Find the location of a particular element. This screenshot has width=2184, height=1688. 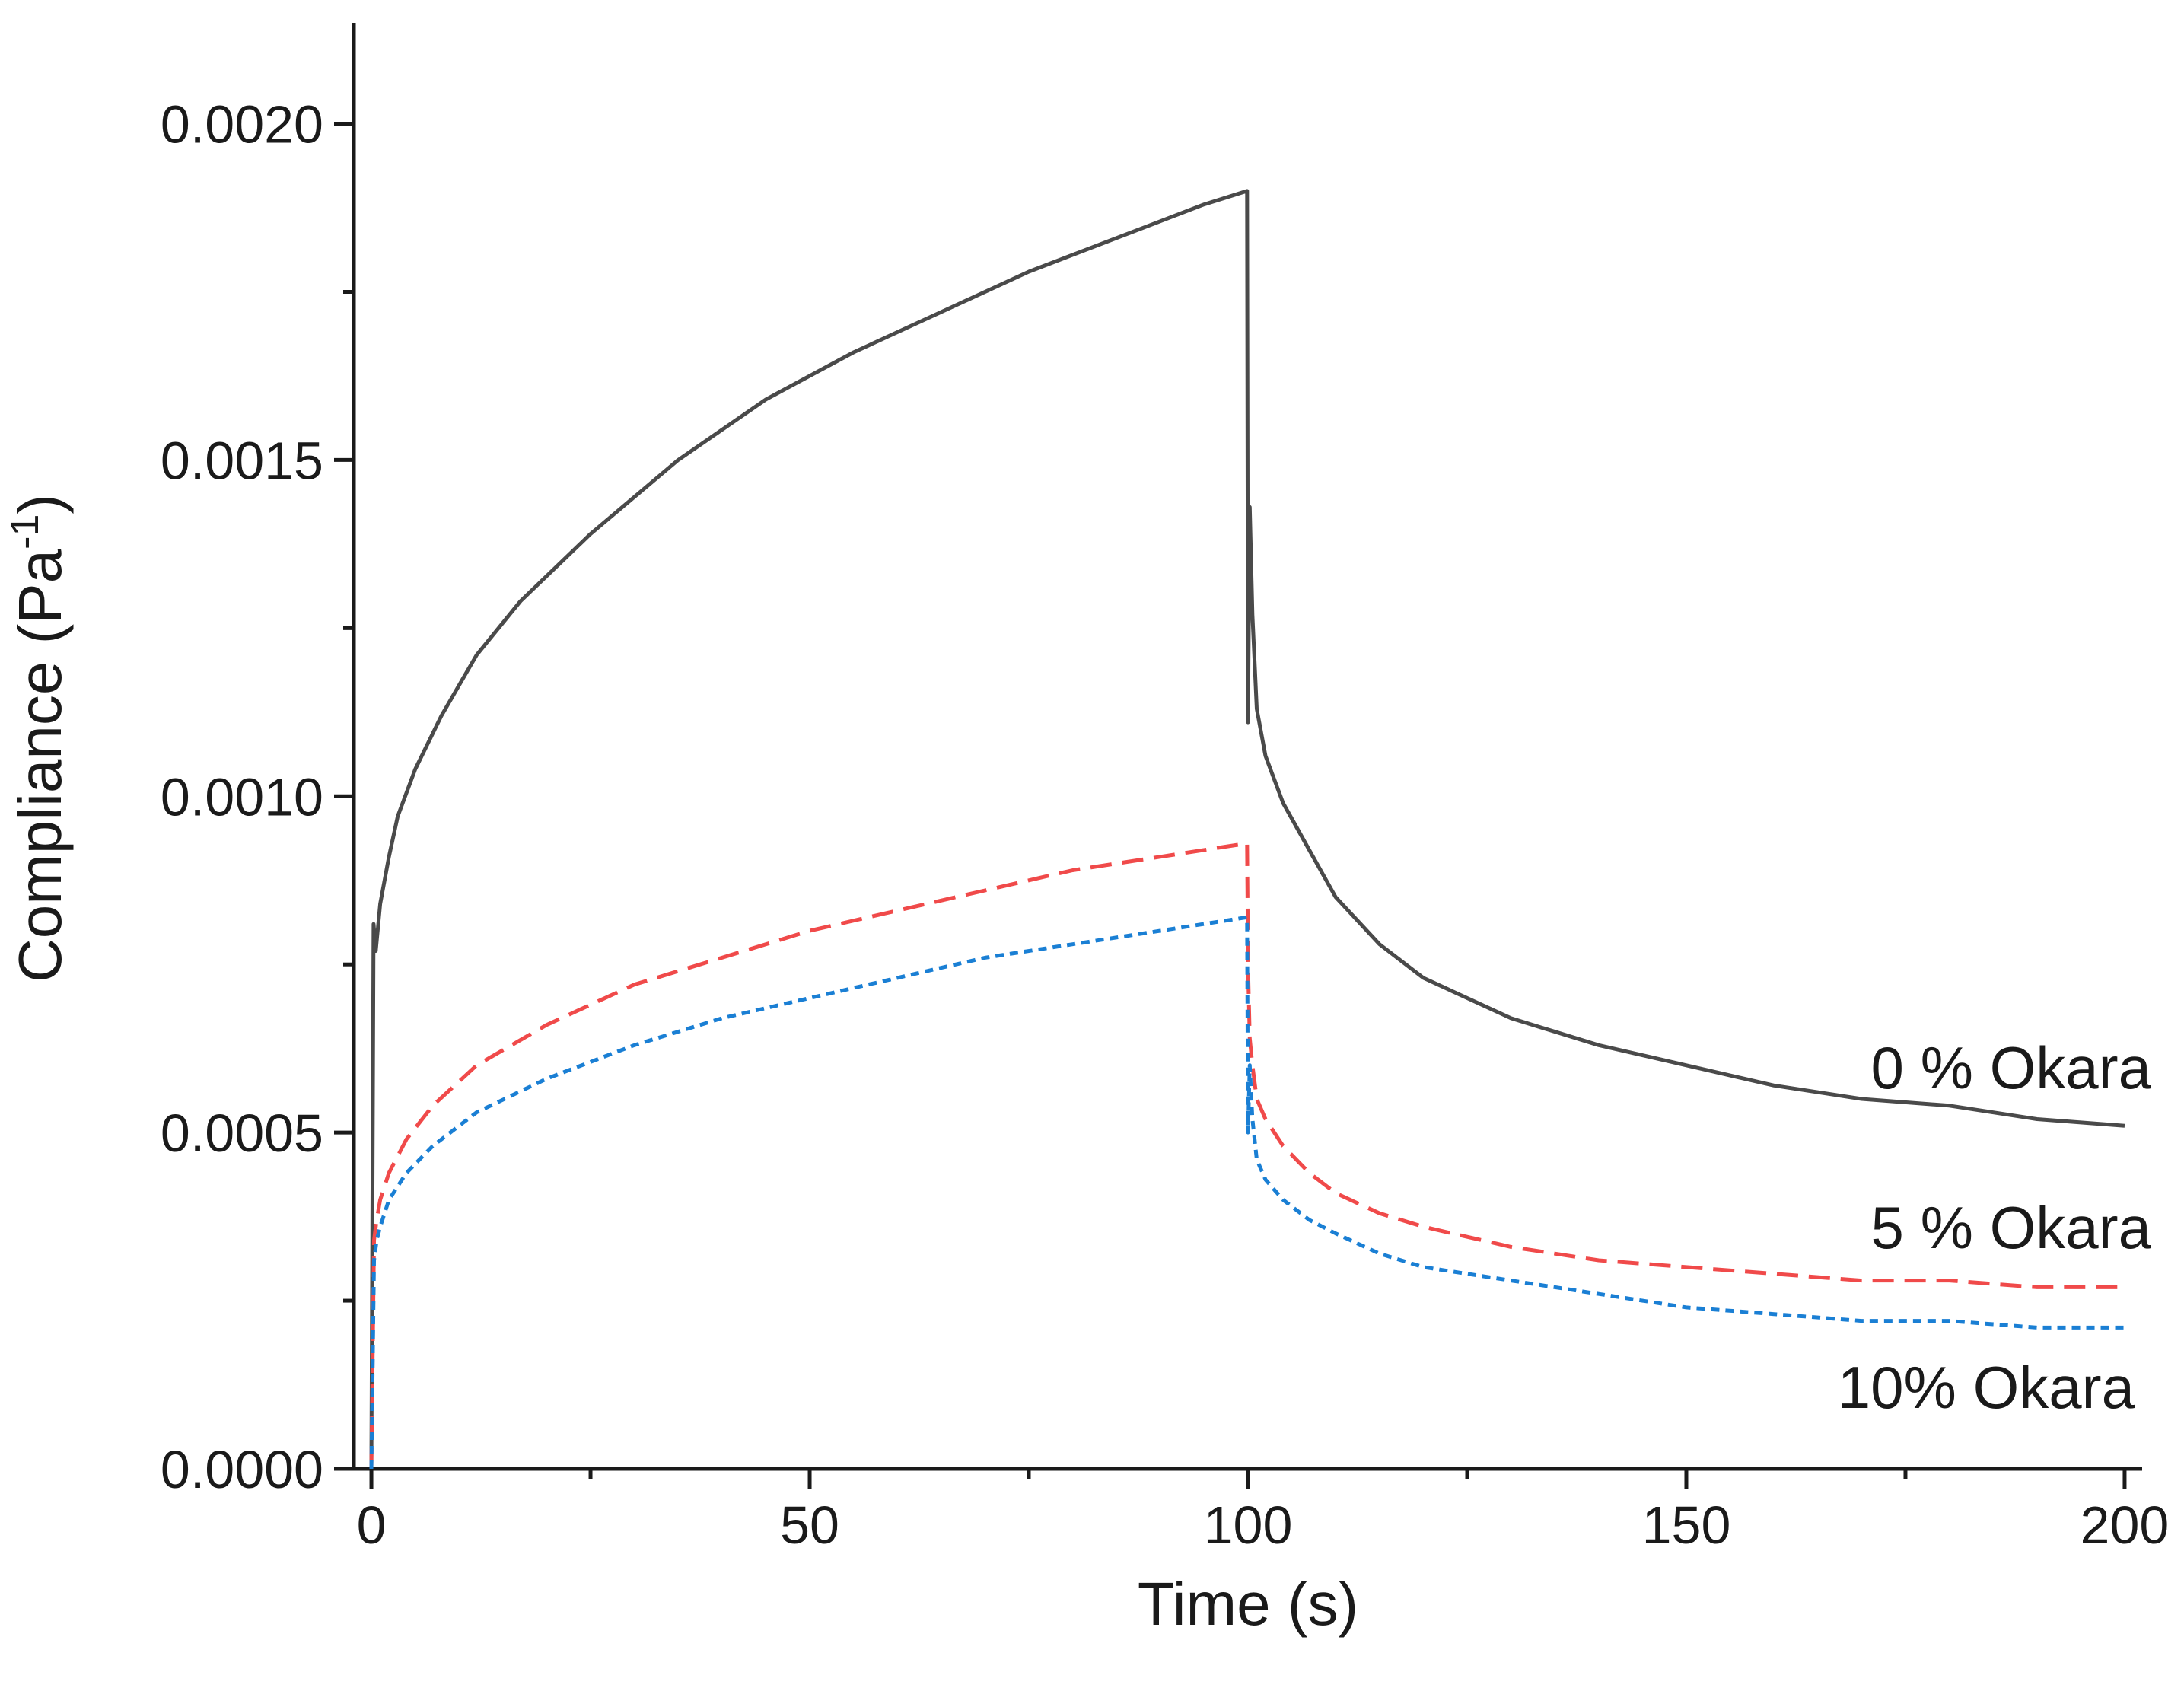

y-tick-label: 0.0010 is located at coordinates (242, 796).